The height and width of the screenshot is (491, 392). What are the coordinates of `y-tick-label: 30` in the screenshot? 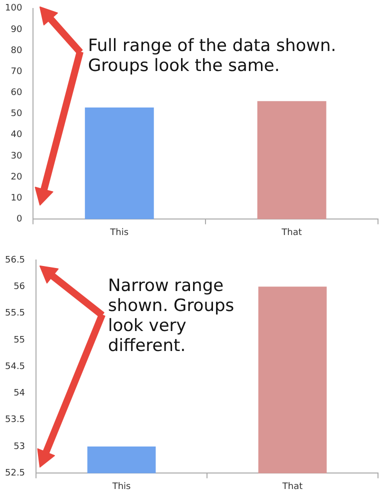 It's located at (16, 156).